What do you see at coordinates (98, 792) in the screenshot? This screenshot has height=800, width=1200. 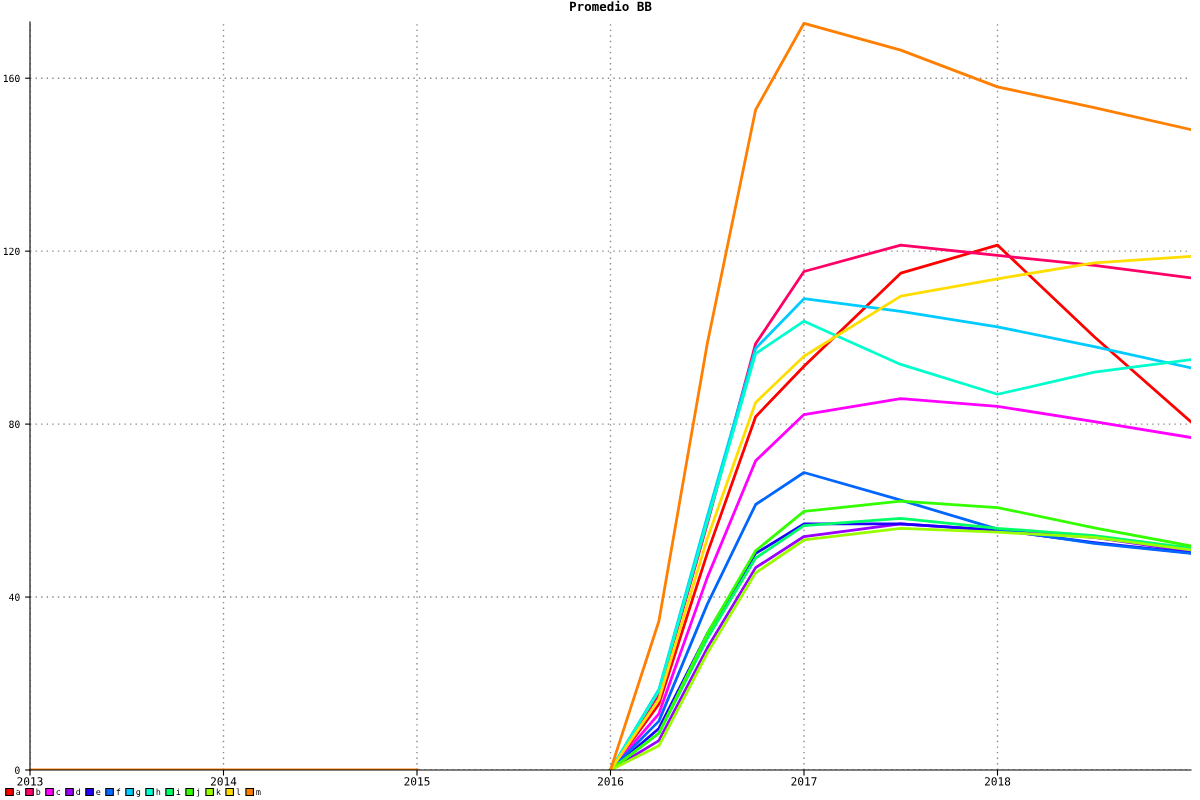 I see `legend-label: e` at bounding box center [98, 792].